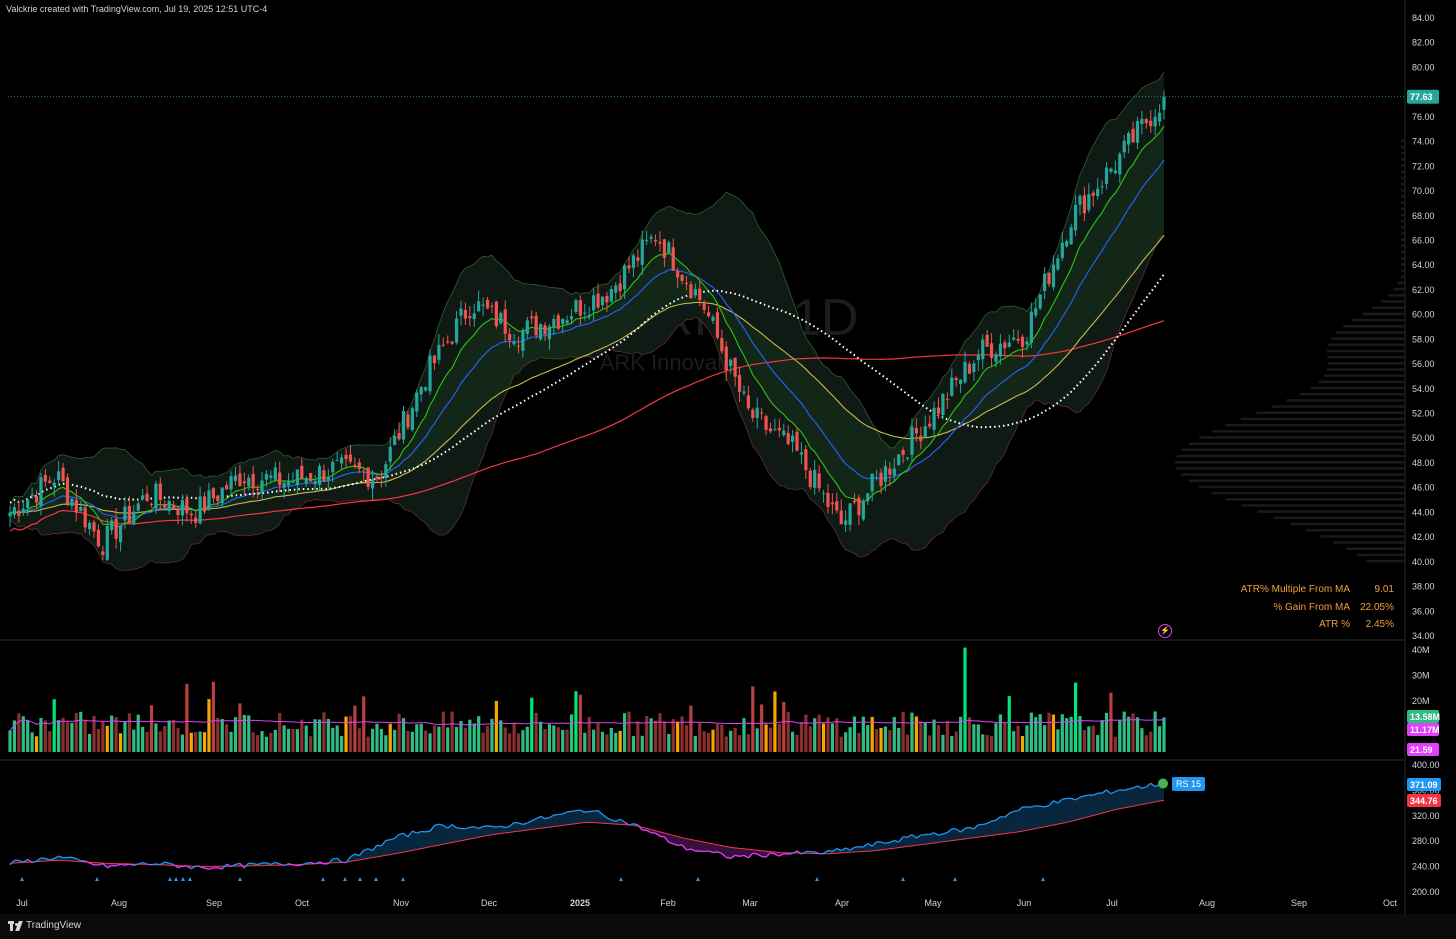  I want to click on tradingview-brand: TradingView, so click(54, 925).